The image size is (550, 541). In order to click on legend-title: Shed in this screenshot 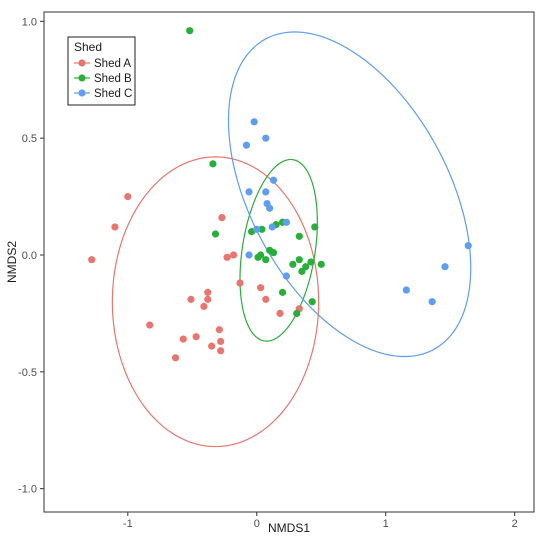, I will do `click(88, 47)`.